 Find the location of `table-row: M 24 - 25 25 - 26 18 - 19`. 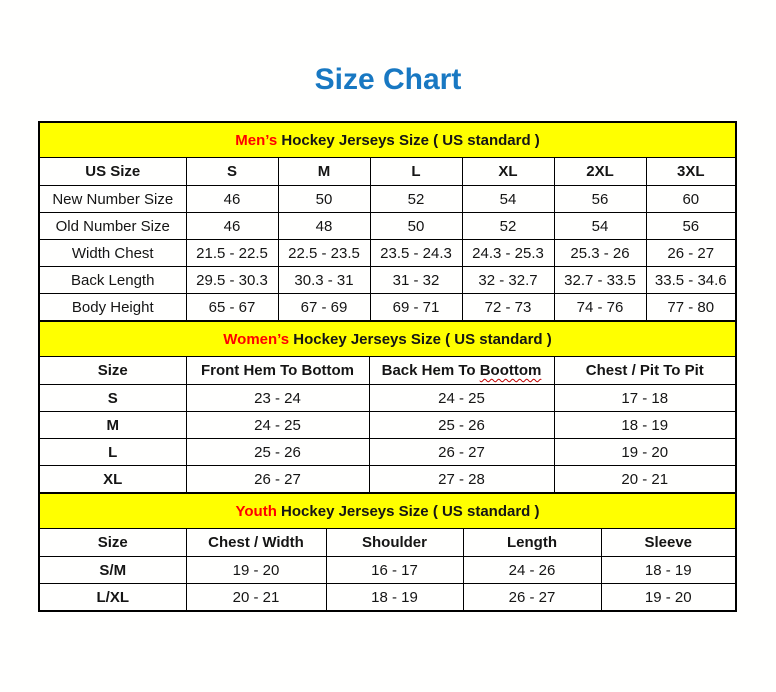

table-row: M 24 - 25 25 - 26 18 - 19 is located at coordinates (387, 425).